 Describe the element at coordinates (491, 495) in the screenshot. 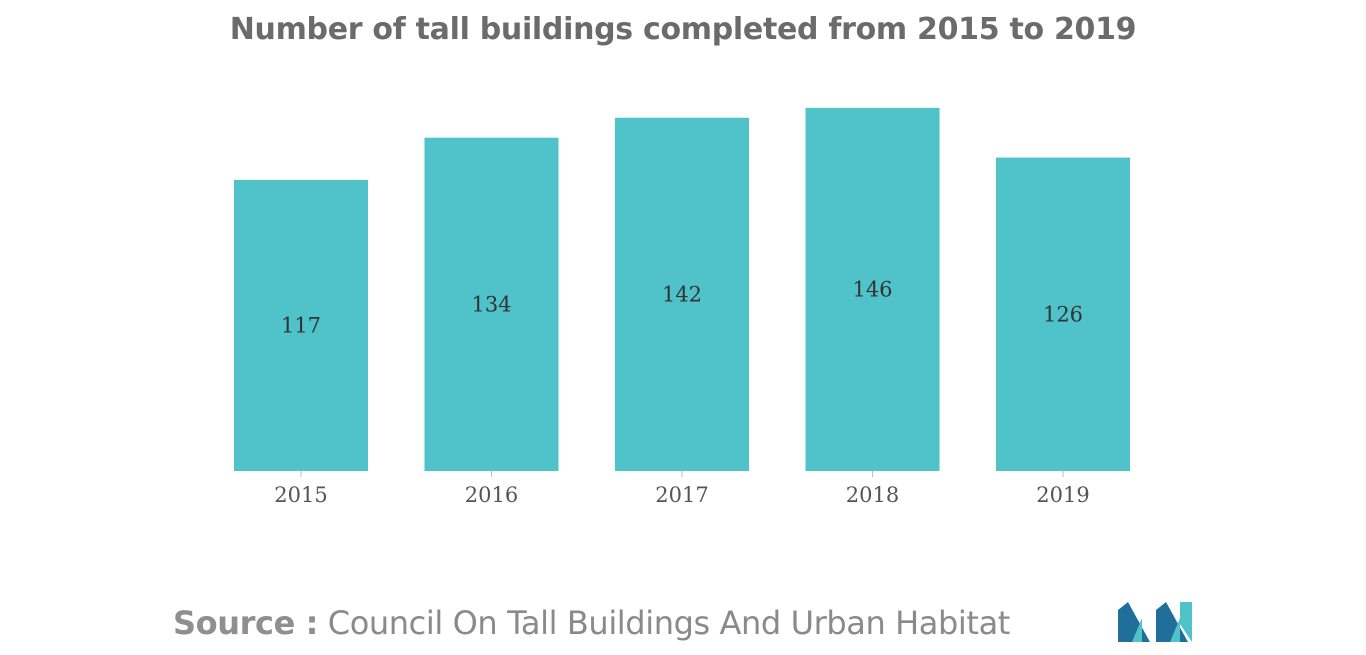

I see `x-tick-label-2016: 2016` at that location.